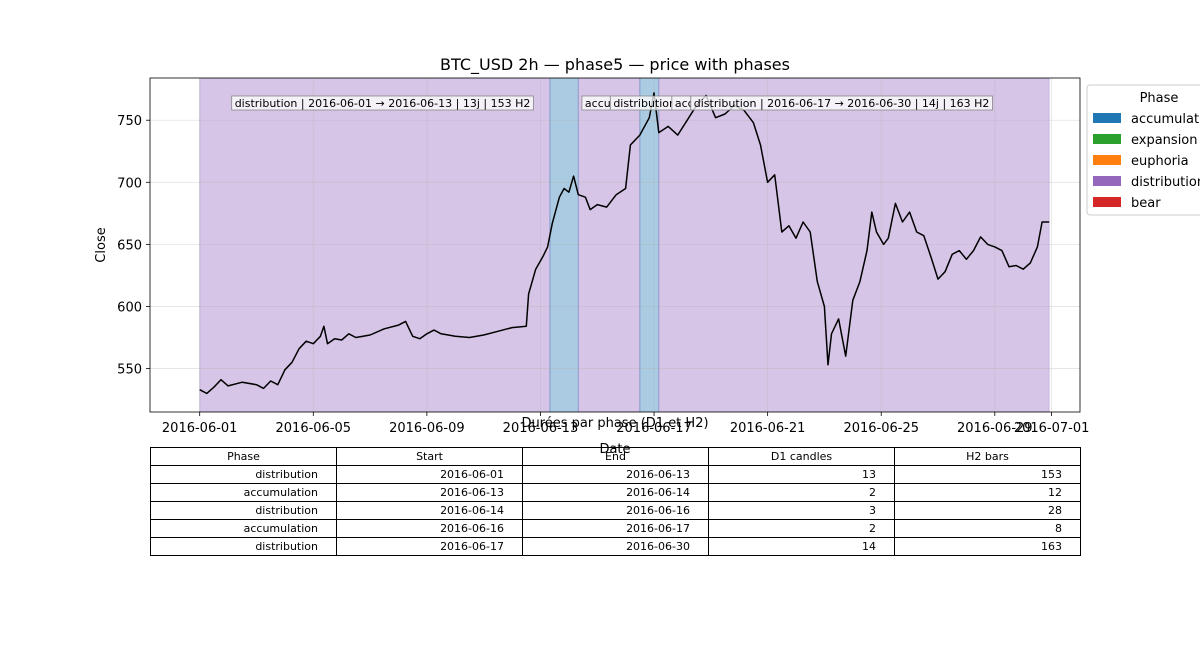  Describe the element at coordinates (881, 428) in the screenshot. I see `x-tick-label: 2016-06-25` at that location.